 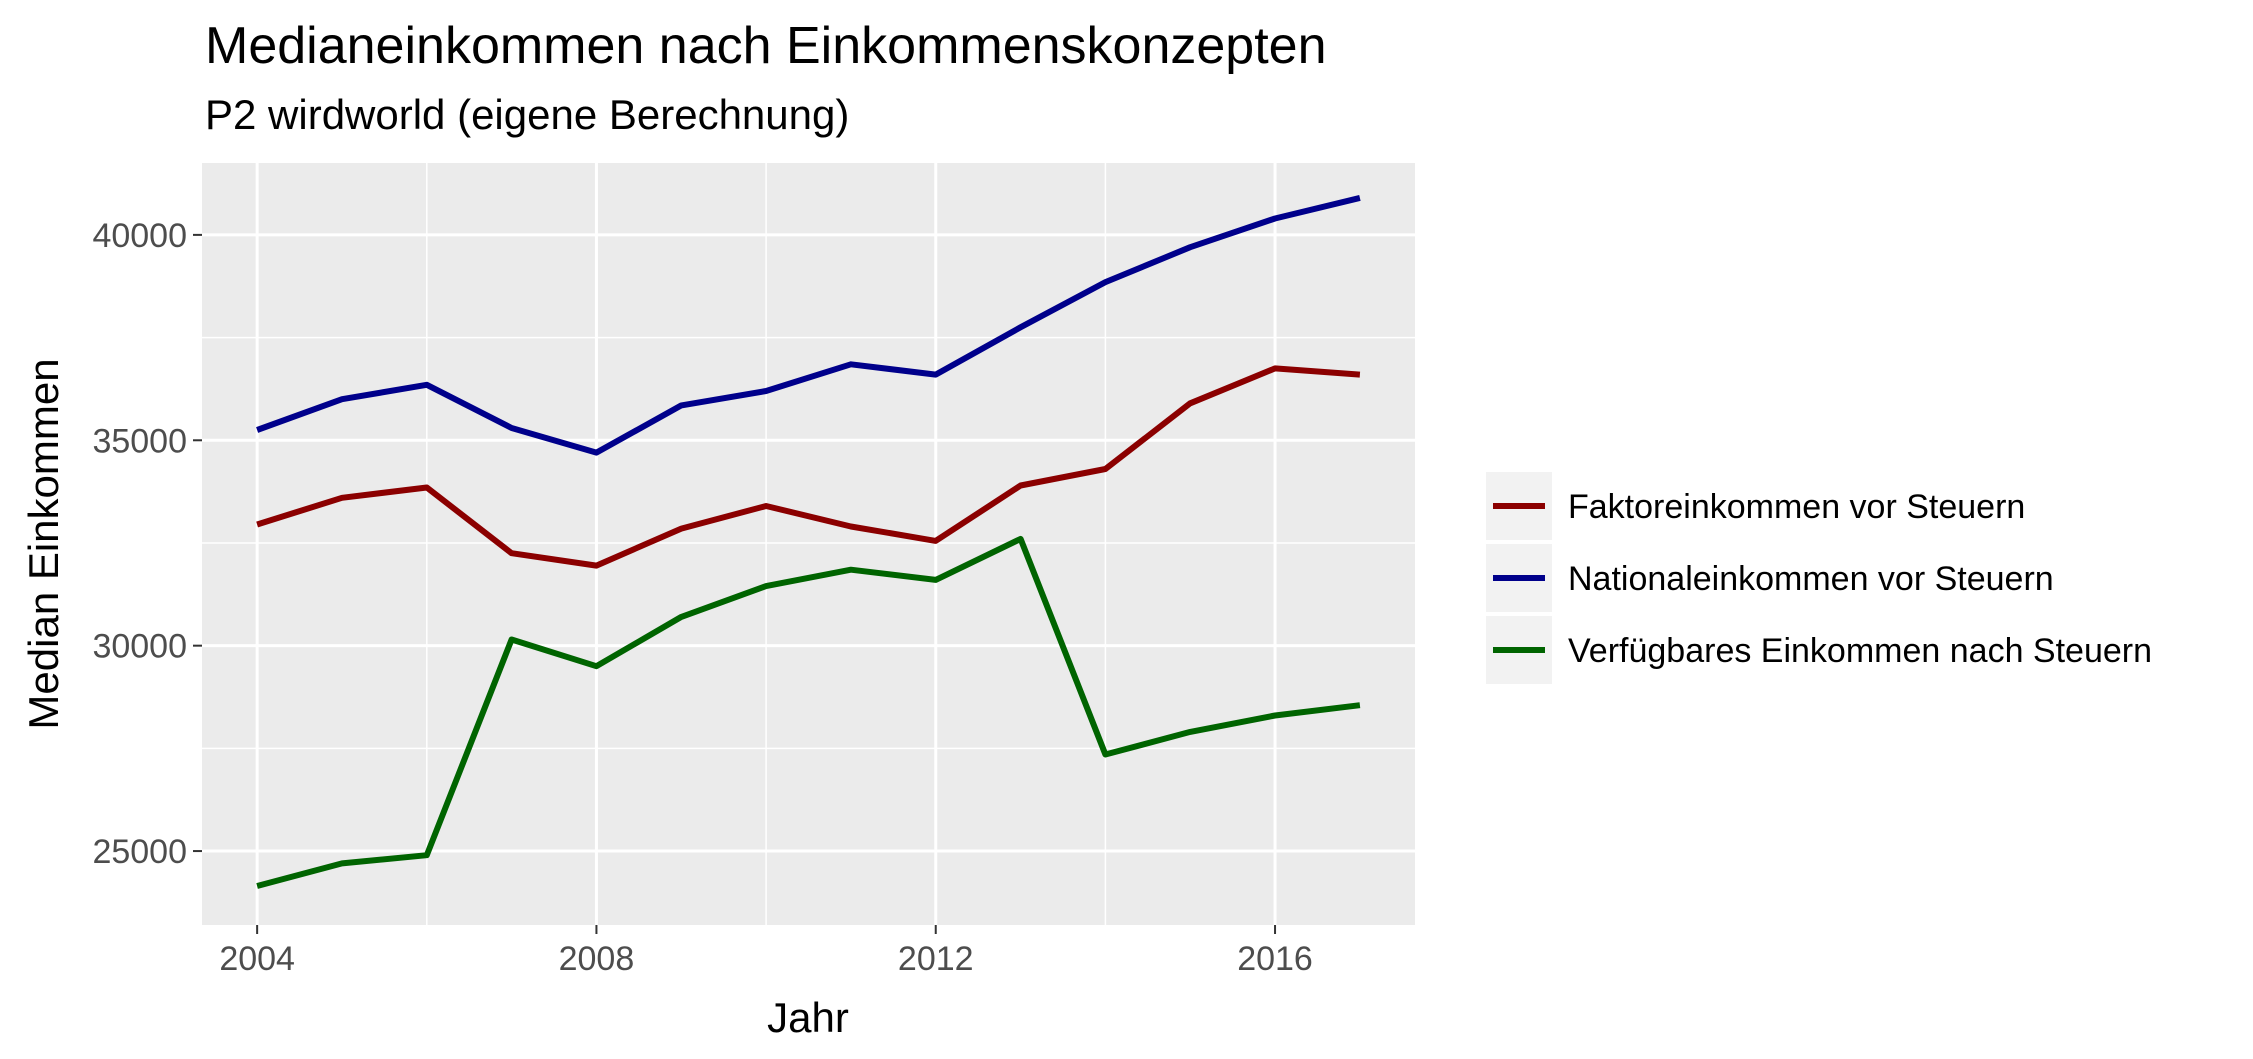 I want to click on x-tick-label: 2004, so click(x=257, y=959).